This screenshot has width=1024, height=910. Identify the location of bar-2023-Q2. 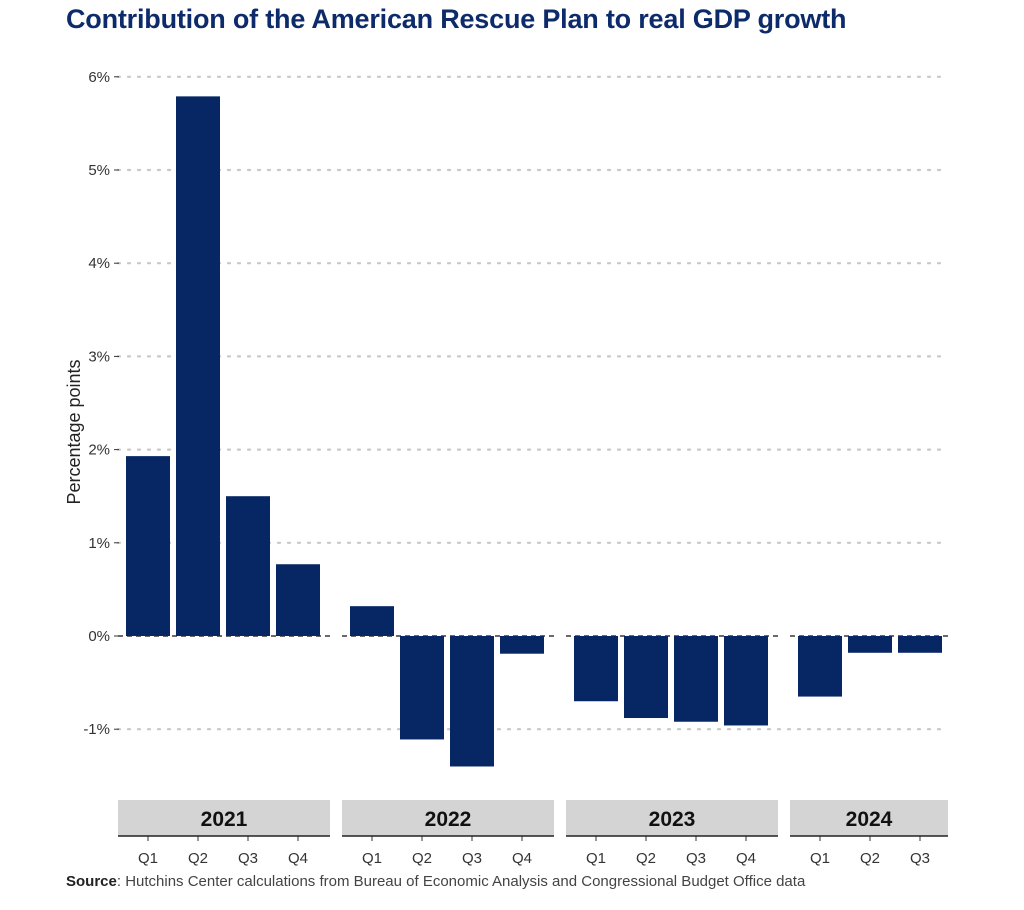
(646, 677).